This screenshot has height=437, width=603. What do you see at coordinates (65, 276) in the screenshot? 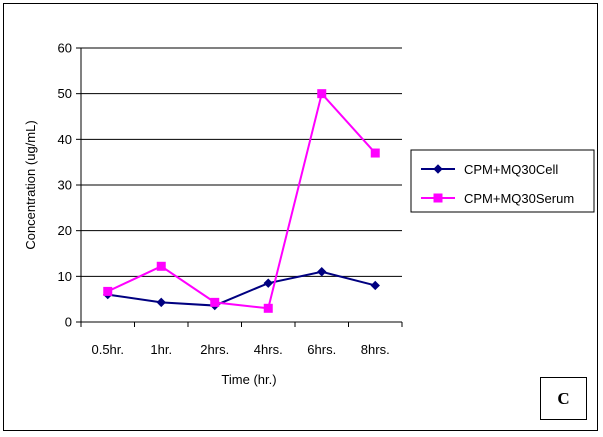
I see `y-tick-label: 10` at bounding box center [65, 276].